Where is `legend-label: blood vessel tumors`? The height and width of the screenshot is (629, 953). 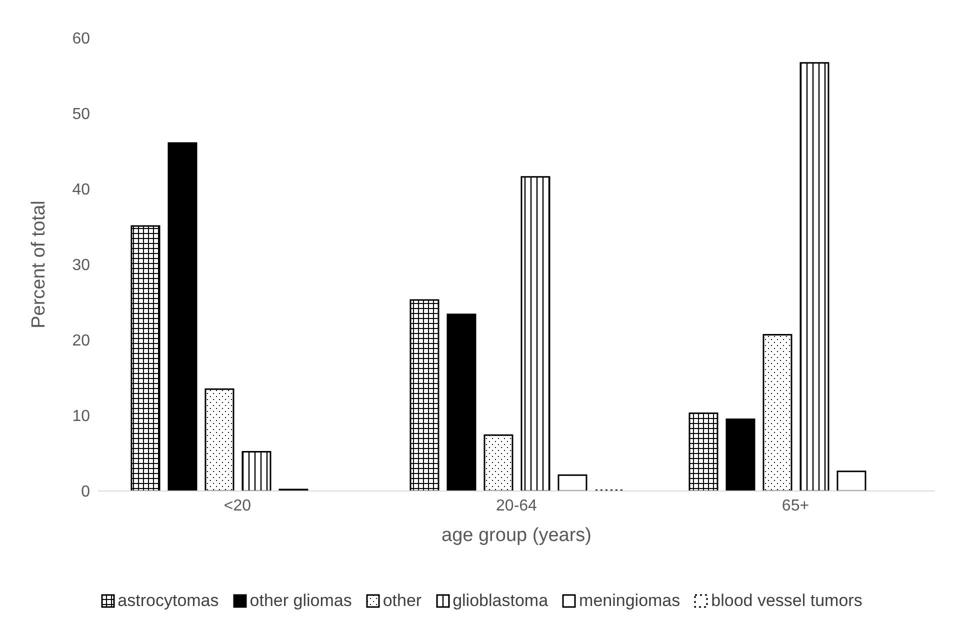 legend-label: blood vessel tumors is located at coordinates (786, 601).